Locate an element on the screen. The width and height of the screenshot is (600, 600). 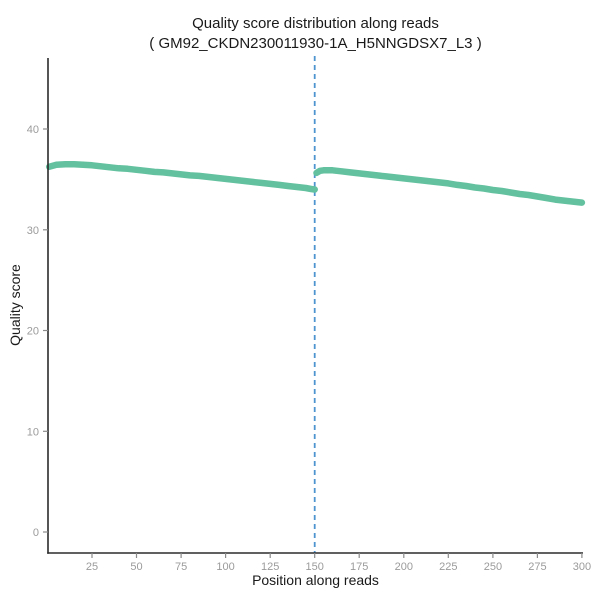
y-axis-title: Quality score is located at coordinates (15, 305).